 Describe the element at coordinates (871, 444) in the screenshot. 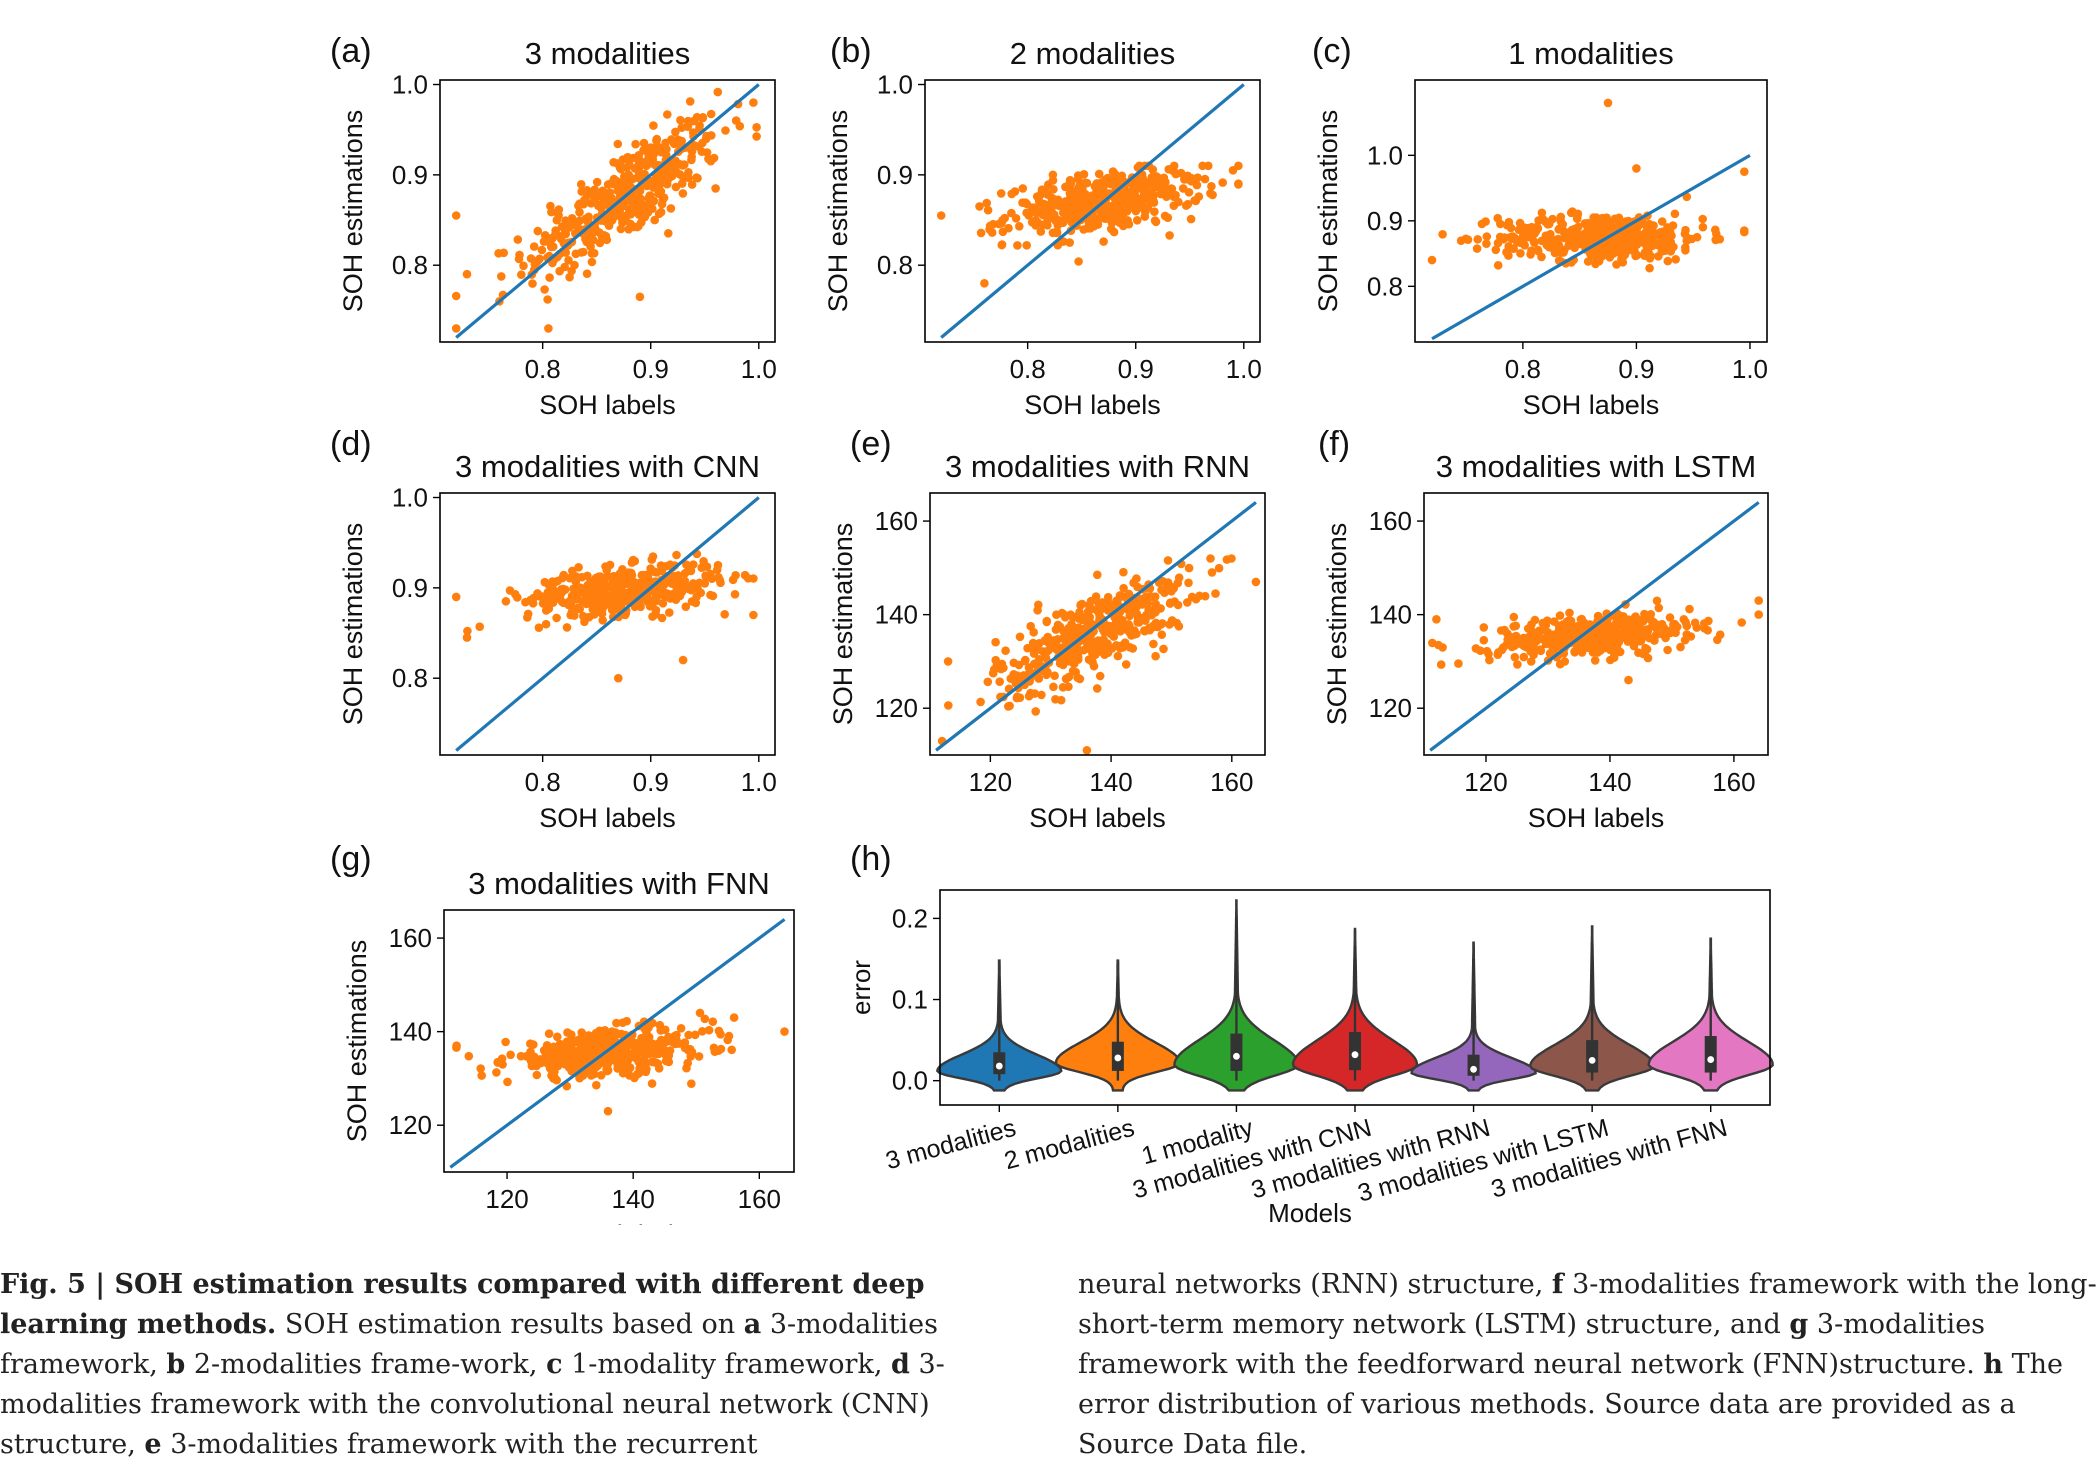

I see `panel-label: (e)` at that location.